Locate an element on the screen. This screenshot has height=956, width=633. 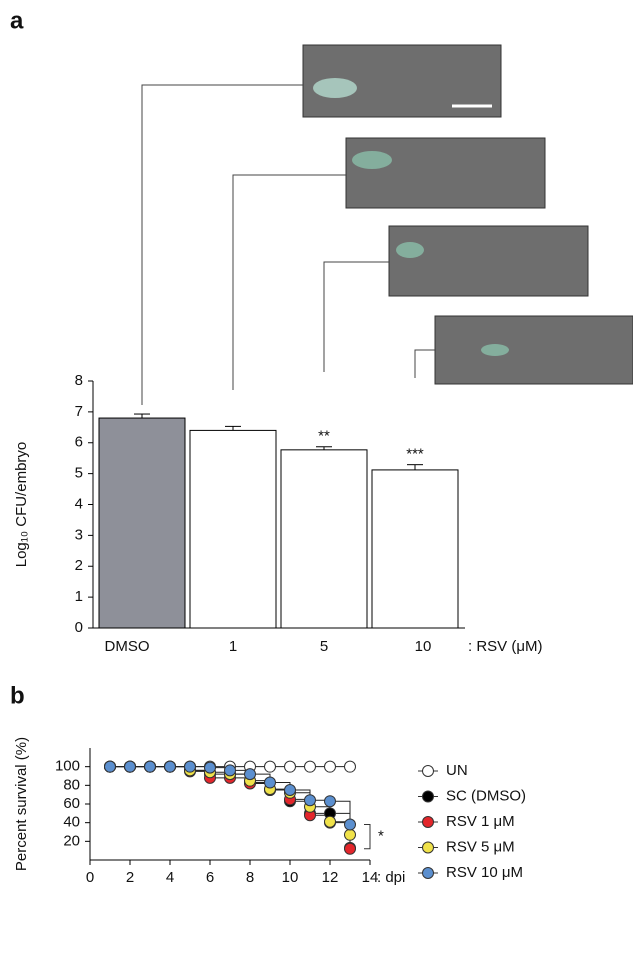
y-tick-label: 2 is located at coordinates (79, 565).